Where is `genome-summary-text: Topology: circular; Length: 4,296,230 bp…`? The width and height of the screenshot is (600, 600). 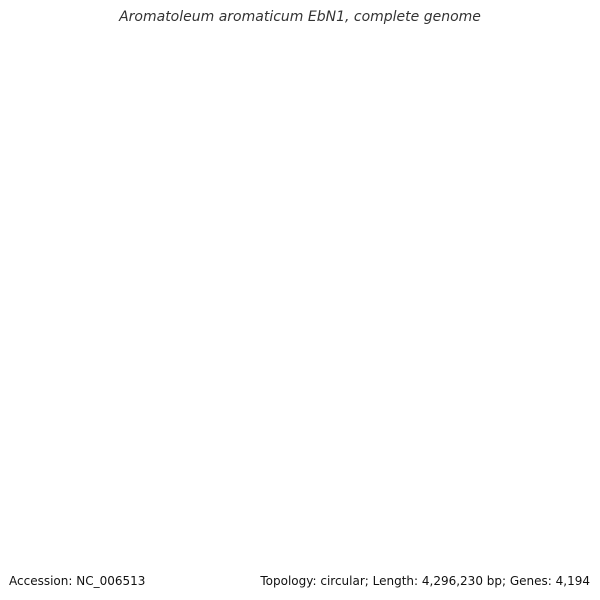
genome-summary-text: Topology: circular; Length: 4,296,230 bp… is located at coordinates (425, 581).